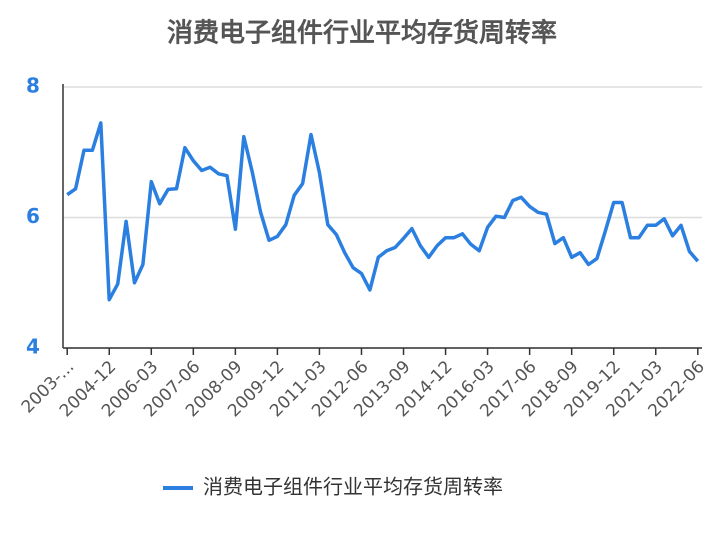  I want to click on y-tick-label: 6, so click(33, 216).